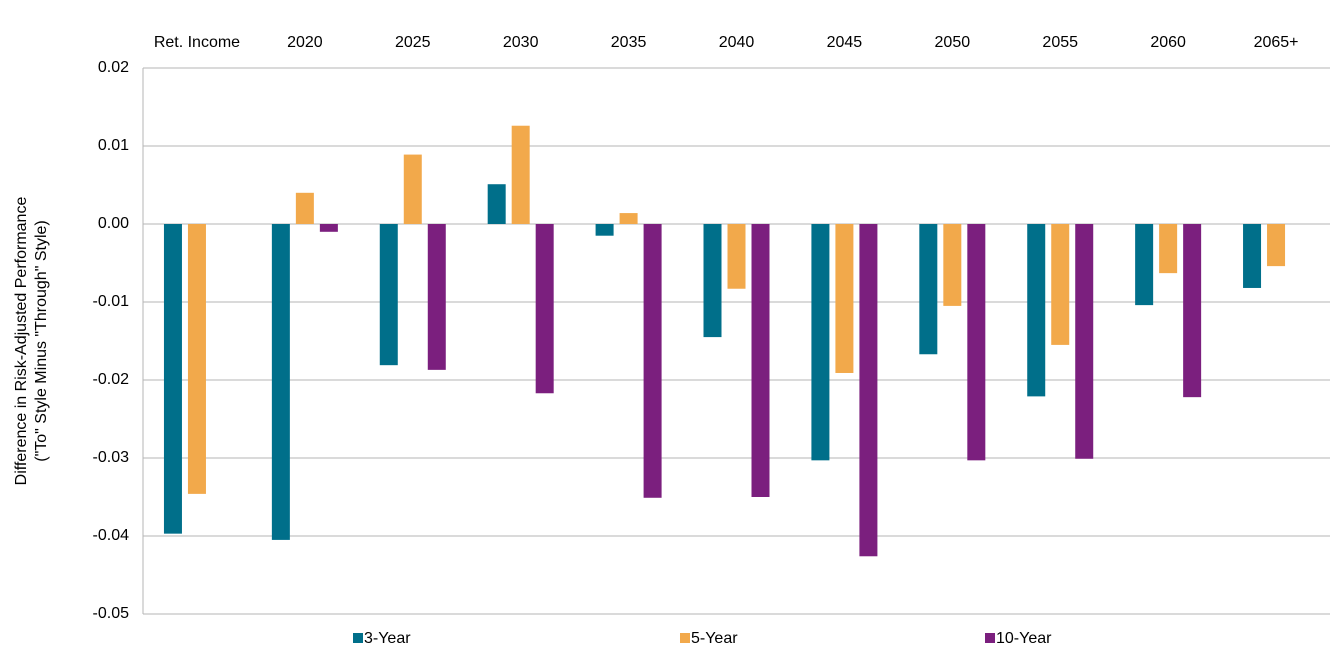  Describe the element at coordinates (21, 341) in the screenshot. I see `y-axis-label: Difference in Risk-Adjusted Performance` at that location.